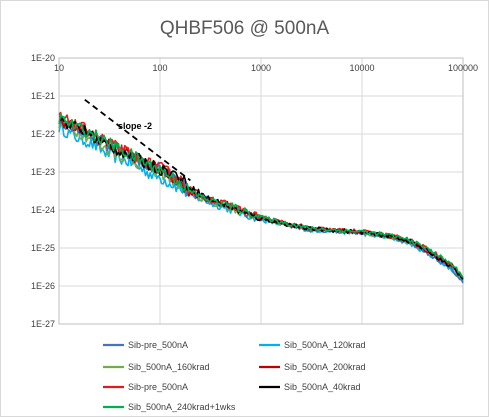 This screenshot has height=417, width=489. I want to click on y-tick-label: 1E-25, so click(43, 248).